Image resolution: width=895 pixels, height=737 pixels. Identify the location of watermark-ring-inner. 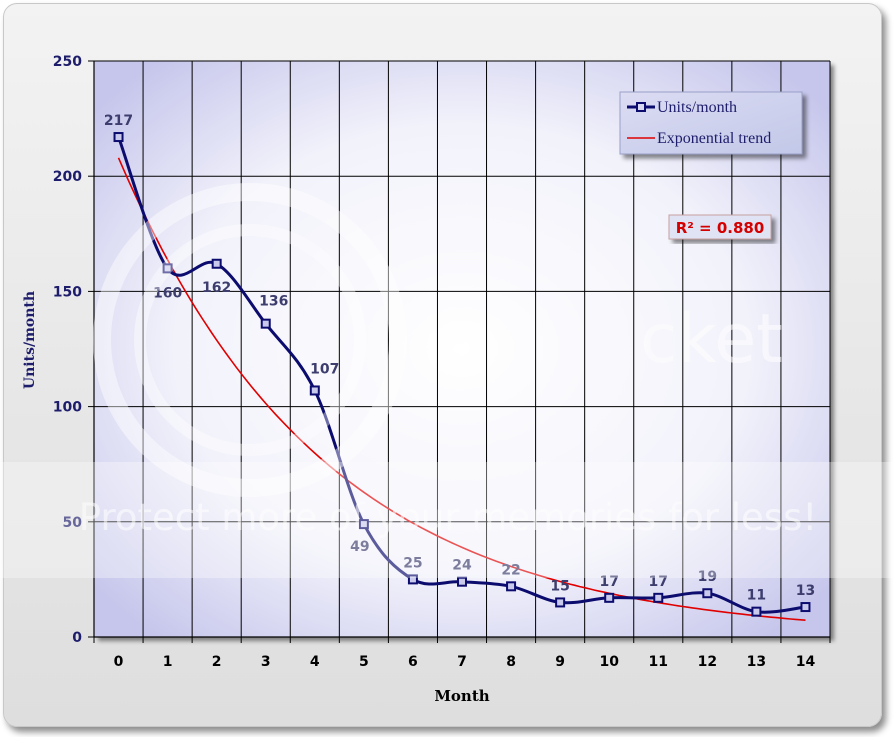
(250, 340).